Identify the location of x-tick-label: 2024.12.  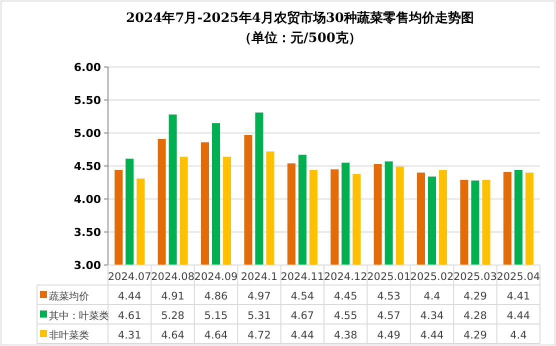
(346, 277).